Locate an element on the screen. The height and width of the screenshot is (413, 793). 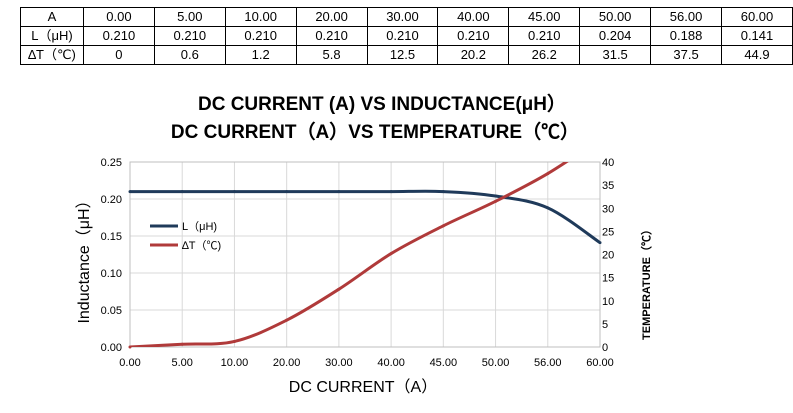
y-tick-label: 0.25 is located at coordinates (111, 163).